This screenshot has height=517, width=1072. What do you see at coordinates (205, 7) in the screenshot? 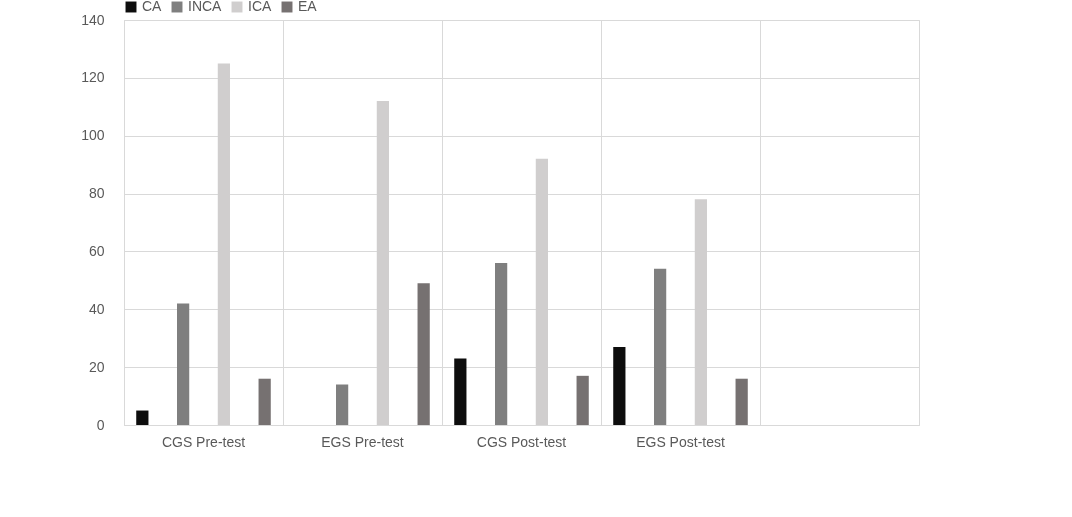
I see `legend-label: INCA` at bounding box center [205, 7].